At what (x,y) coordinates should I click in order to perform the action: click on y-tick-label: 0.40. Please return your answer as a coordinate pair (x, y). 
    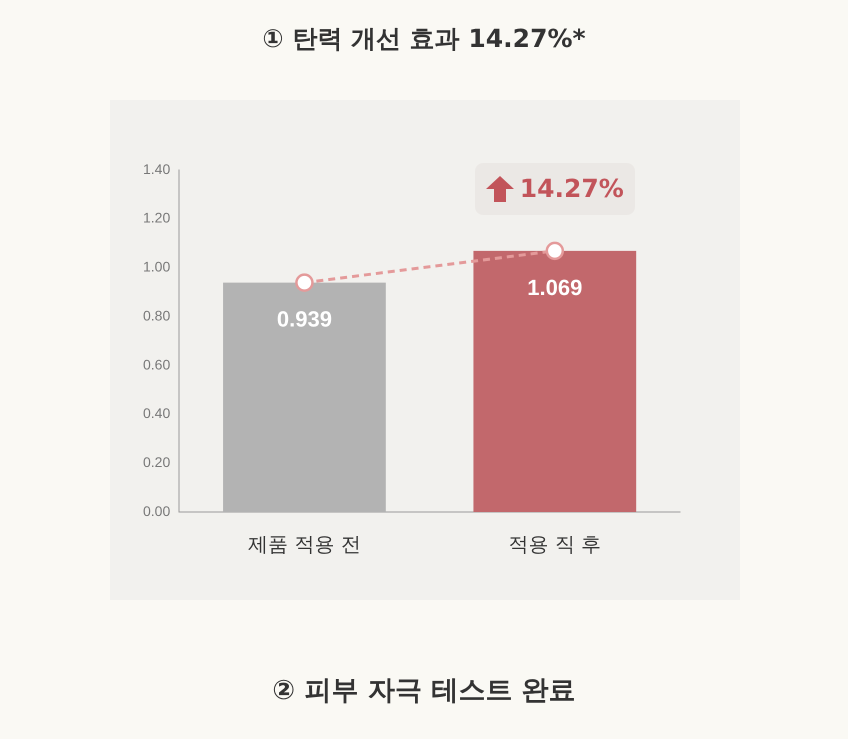
    Looking at the image, I should click on (156, 413).